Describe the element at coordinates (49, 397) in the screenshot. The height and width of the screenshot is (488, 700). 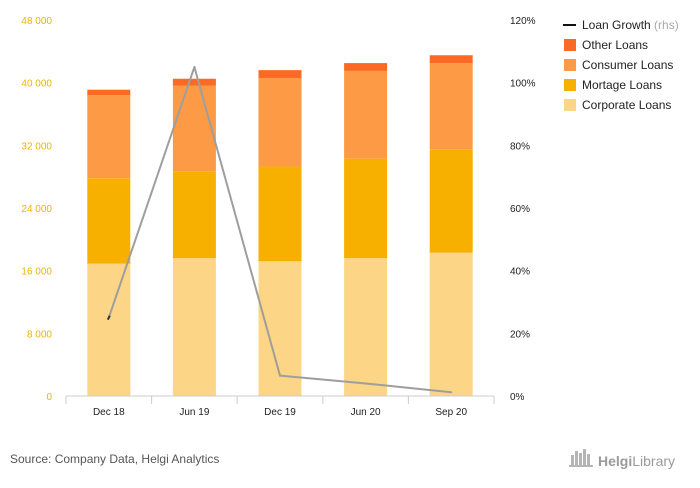
I see `left-tick-label: 0` at that location.